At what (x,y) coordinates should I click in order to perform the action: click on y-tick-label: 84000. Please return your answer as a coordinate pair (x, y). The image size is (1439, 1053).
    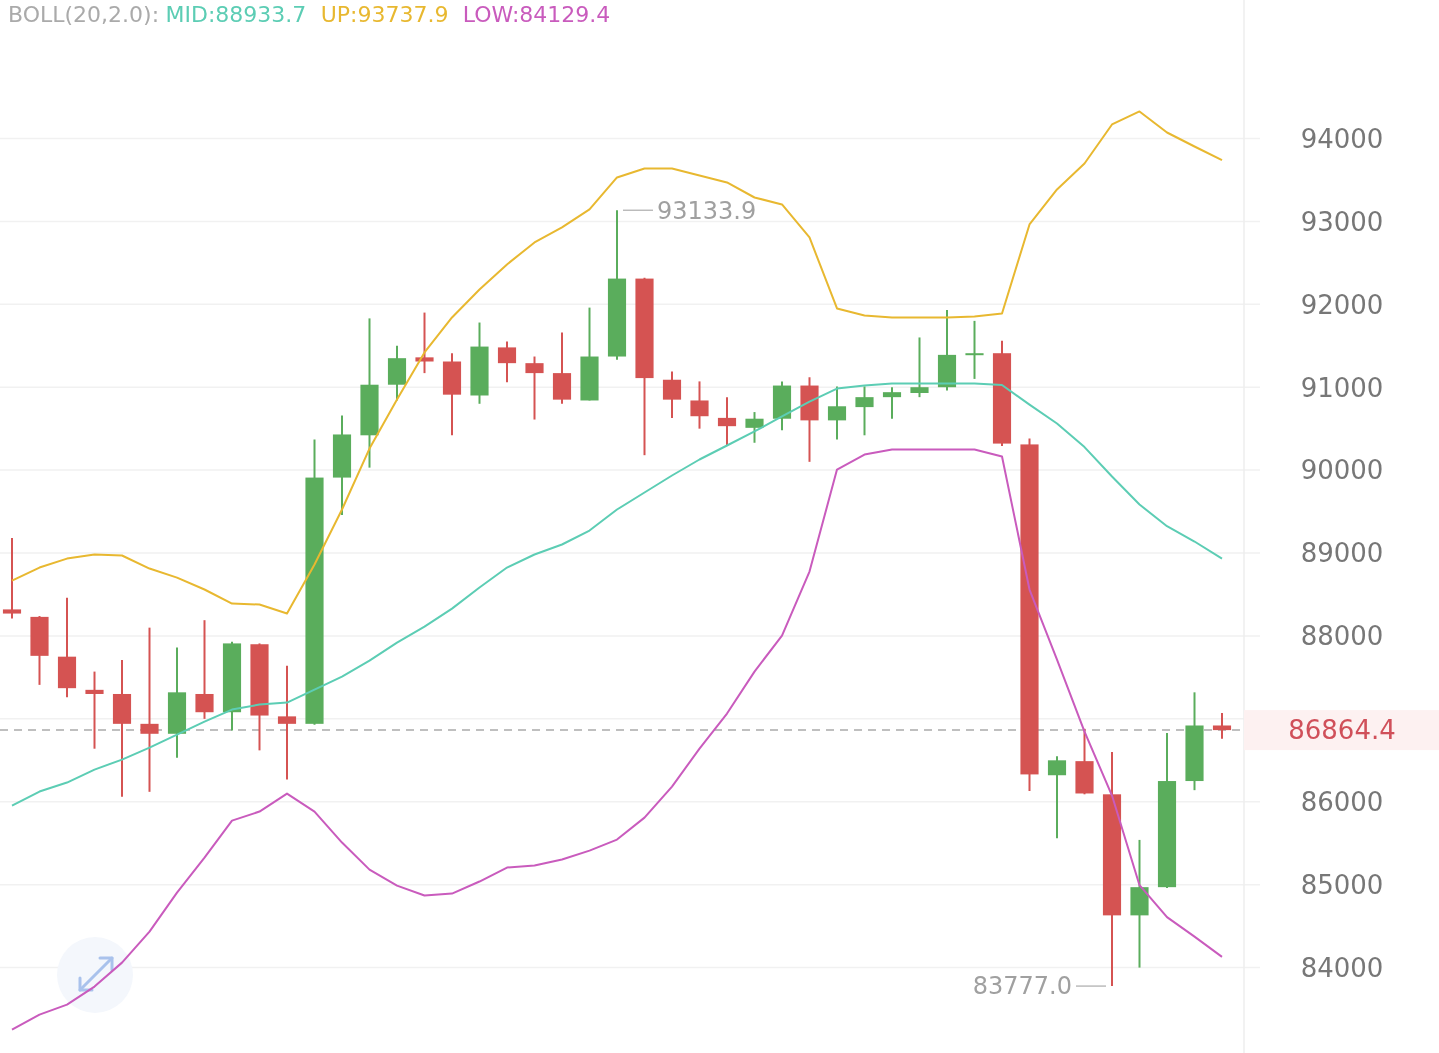
    Looking at the image, I should click on (1342, 967).